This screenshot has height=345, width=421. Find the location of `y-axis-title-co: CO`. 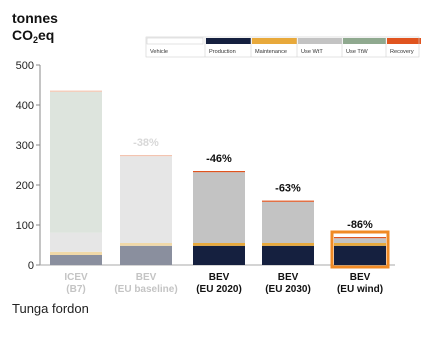

y-axis-title-co: CO is located at coordinates (22, 35).